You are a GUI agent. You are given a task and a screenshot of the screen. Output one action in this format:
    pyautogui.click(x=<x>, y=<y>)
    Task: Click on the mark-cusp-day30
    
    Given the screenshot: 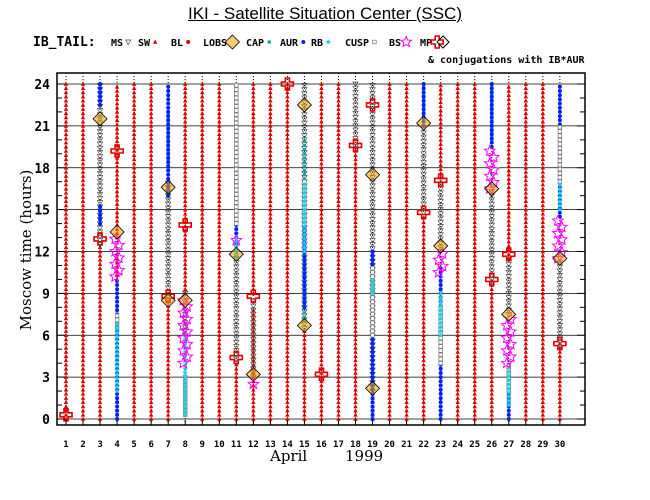 What is the action you would take?
    pyautogui.click(x=560, y=131)
    